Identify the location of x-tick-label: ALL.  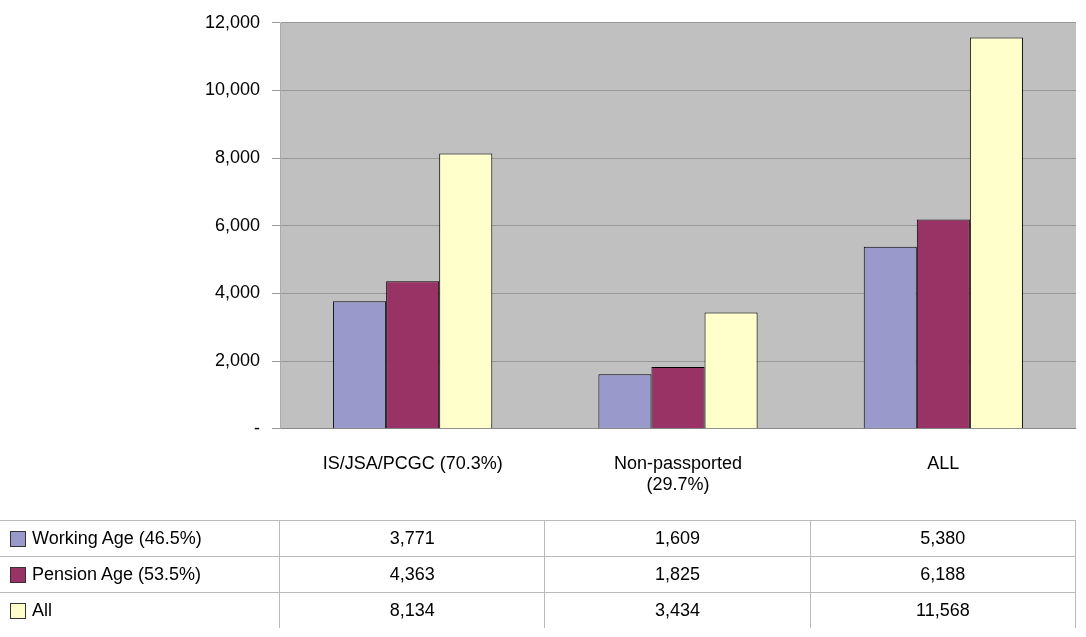
(943, 462).